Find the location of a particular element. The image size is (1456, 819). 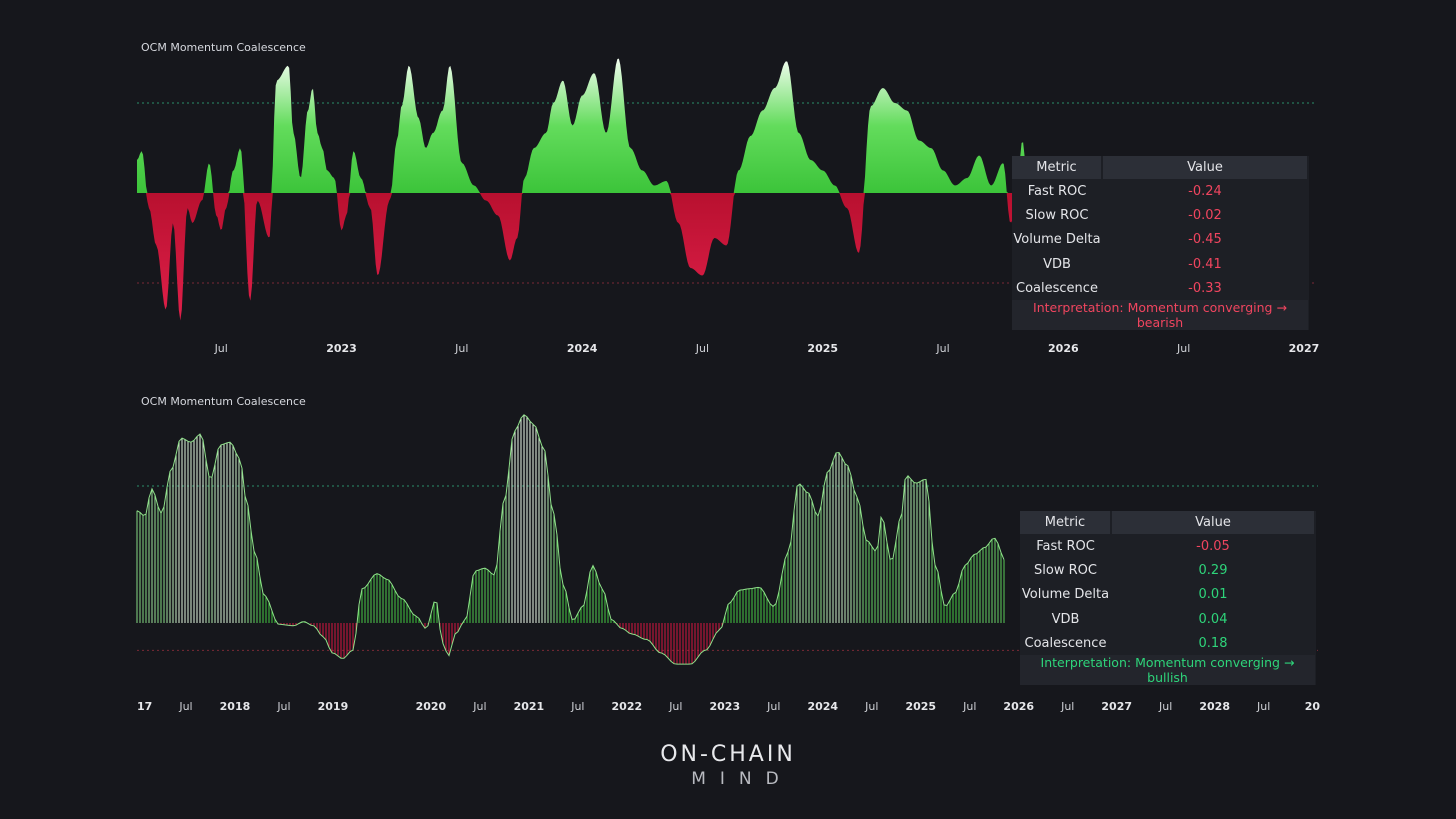

metric-value: -0.24 is located at coordinates (1205, 191).